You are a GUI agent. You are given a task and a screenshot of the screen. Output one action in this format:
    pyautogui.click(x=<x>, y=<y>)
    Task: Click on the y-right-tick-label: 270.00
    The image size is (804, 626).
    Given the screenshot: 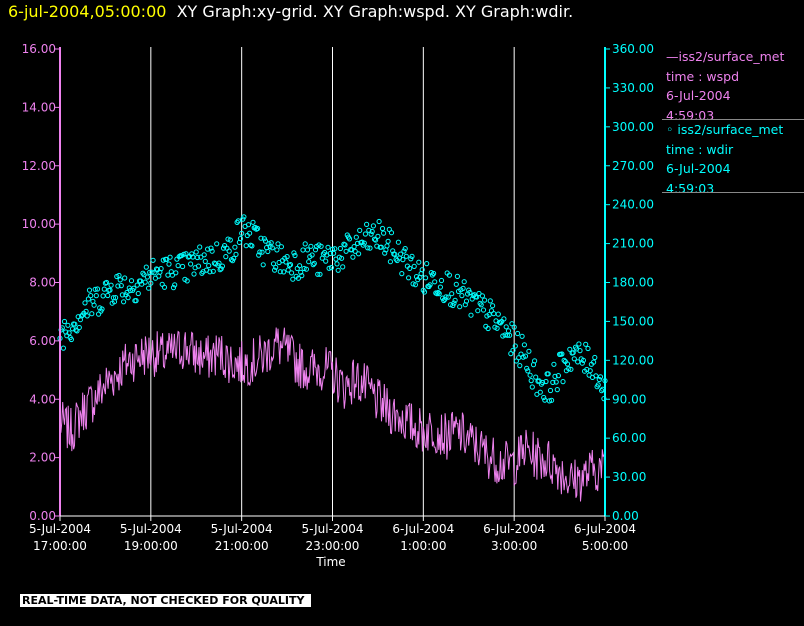 What is the action you would take?
    pyautogui.click(x=633, y=166)
    